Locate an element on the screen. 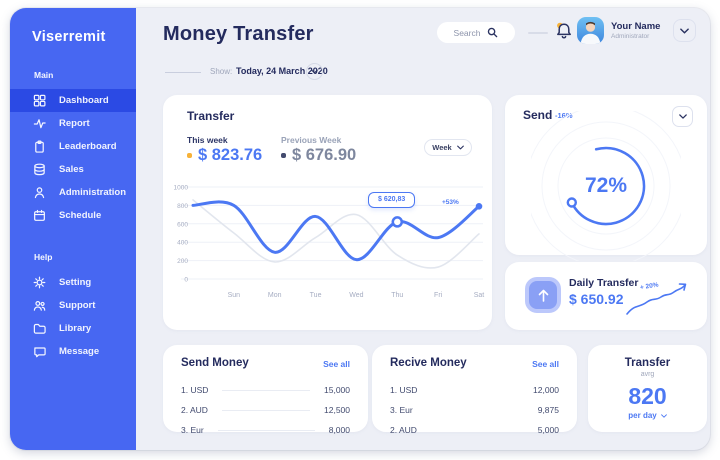  sidebar-item-label: Schedule is located at coordinates (80, 215).